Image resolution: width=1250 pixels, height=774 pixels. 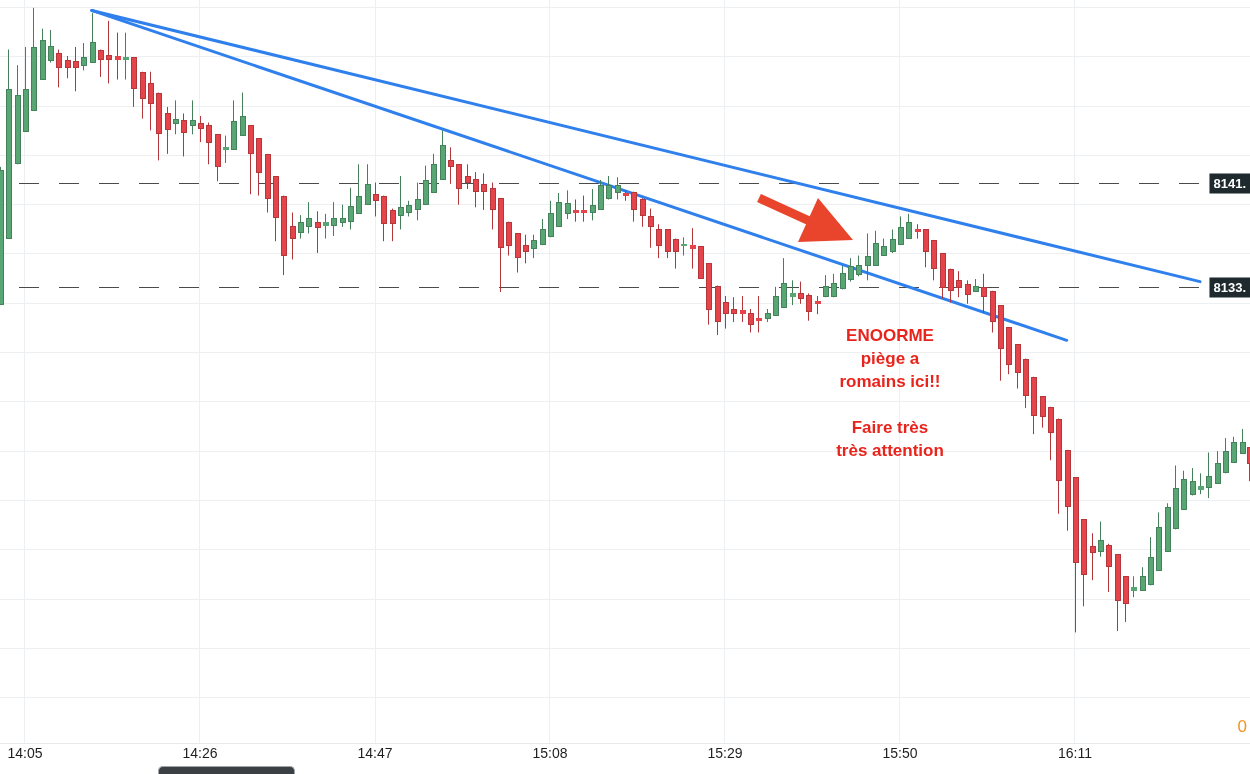 What do you see at coordinates (200, 753) in the screenshot?
I see `x-tick-label: 14:26` at bounding box center [200, 753].